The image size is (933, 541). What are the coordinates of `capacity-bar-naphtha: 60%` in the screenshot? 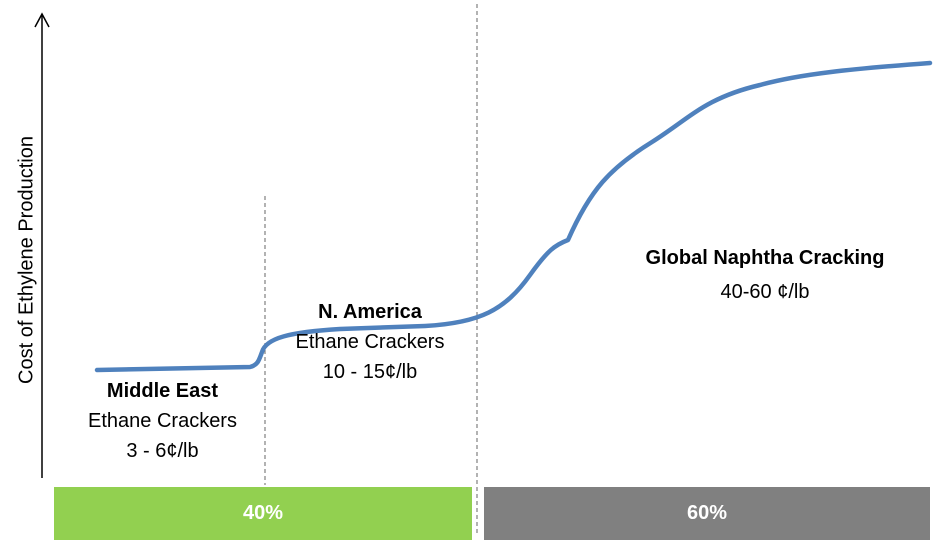 It's located at (707, 513).